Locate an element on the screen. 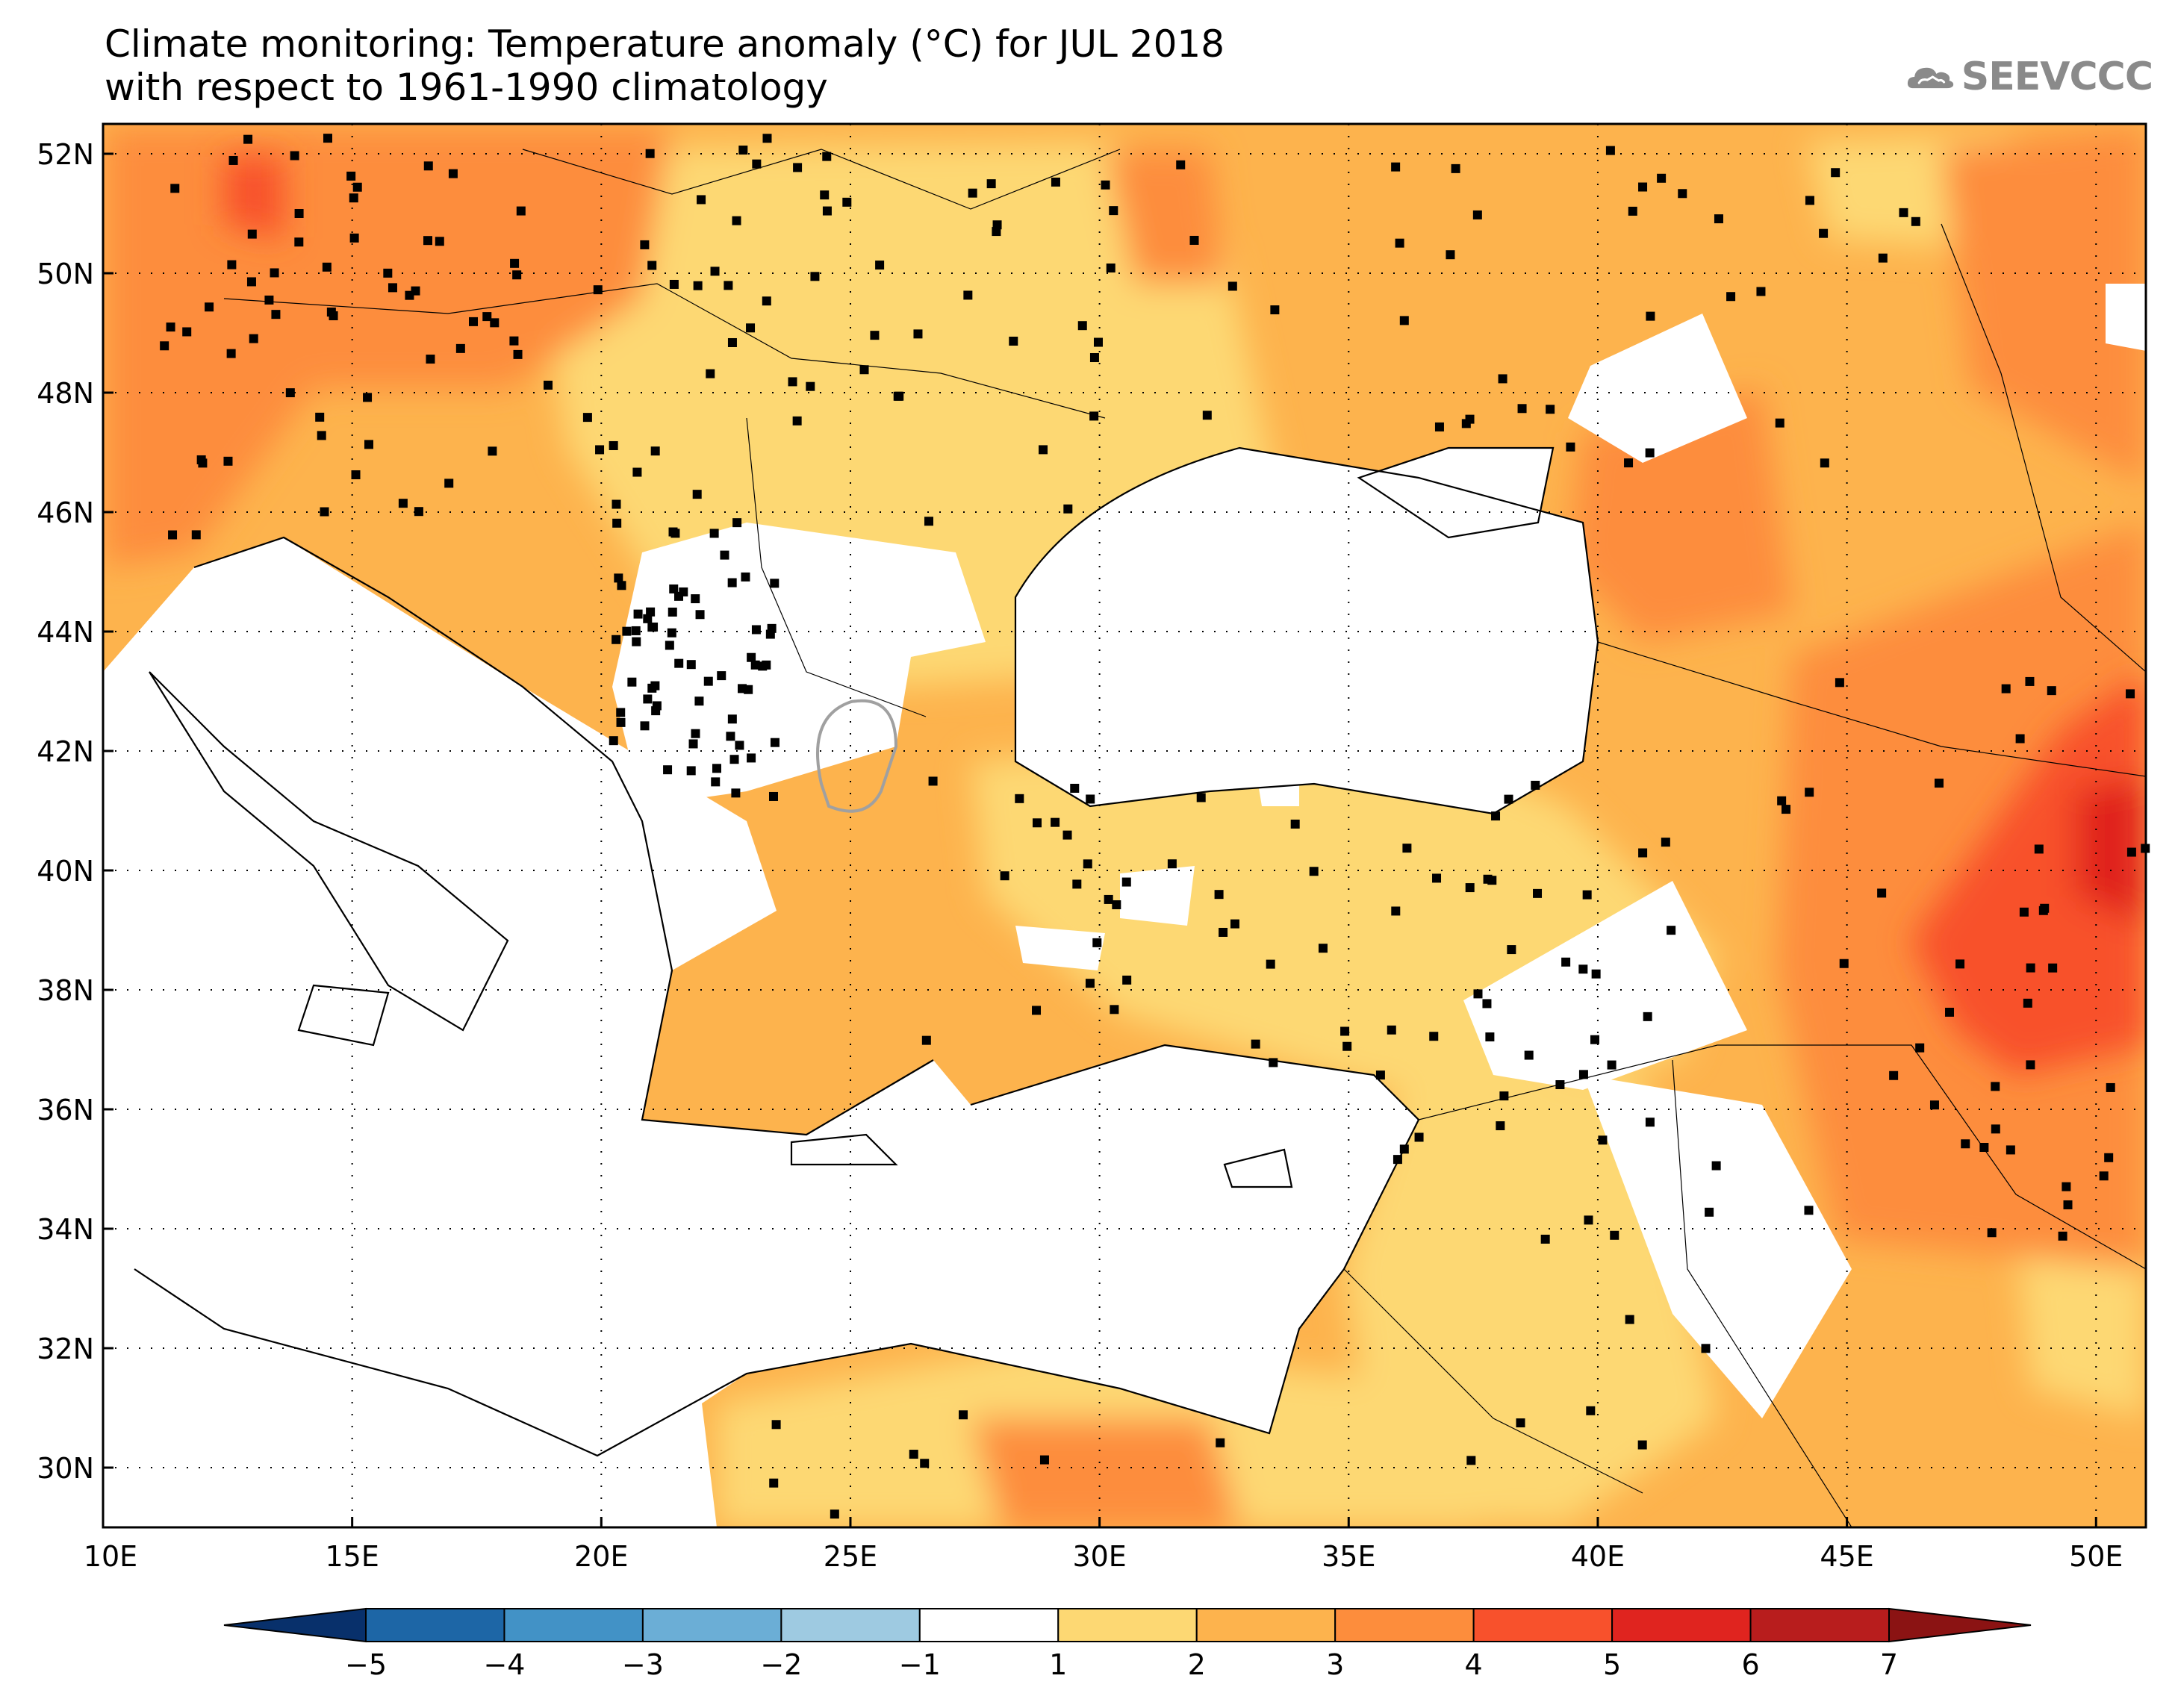 The height and width of the screenshot is (1708, 2175). colorbar-label: 1 is located at coordinates (1058, 1664).